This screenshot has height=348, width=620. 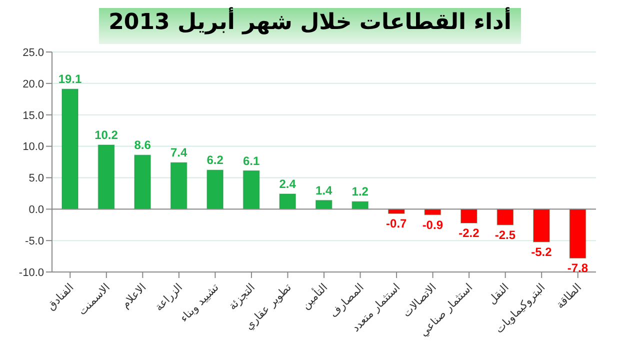 What do you see at coordinates (33, 147) in the screenshot?
I see `y-tick-label: 10.0` at bounding box center [33, 147].